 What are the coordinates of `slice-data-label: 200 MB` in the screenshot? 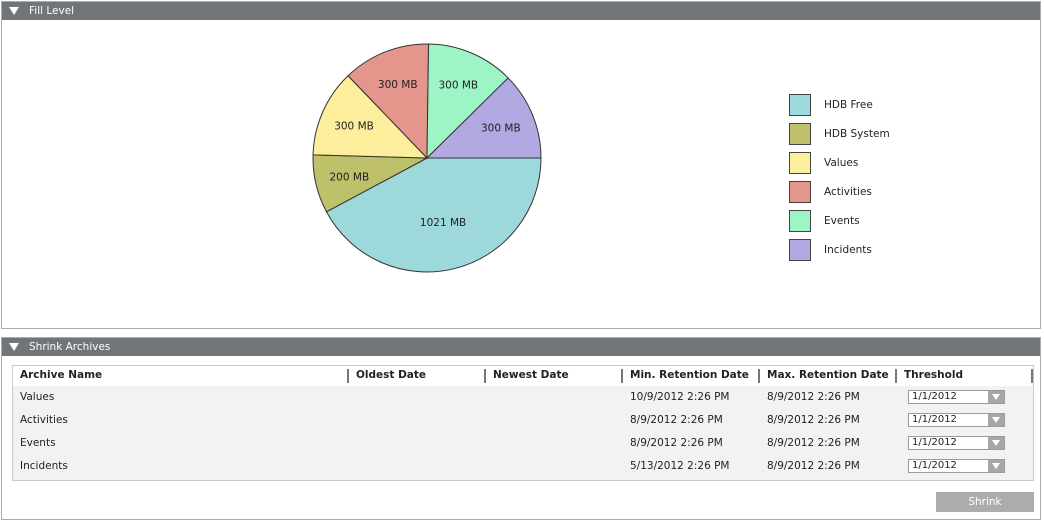 It's located at (350, 177).